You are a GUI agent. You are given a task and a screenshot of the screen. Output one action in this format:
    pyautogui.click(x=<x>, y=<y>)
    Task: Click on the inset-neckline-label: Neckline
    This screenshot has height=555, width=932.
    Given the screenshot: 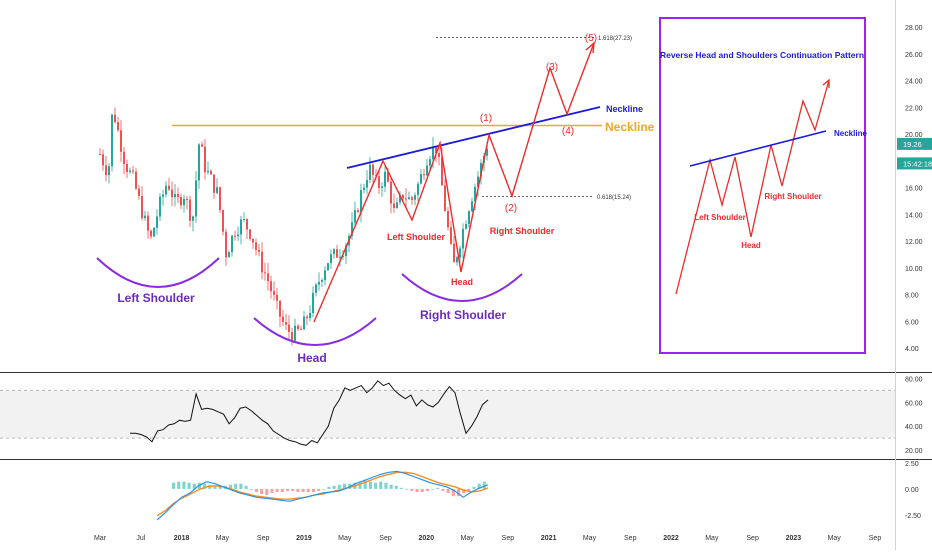 What is the action you would take?
    pyautogui.click(x=850, y=133)
    